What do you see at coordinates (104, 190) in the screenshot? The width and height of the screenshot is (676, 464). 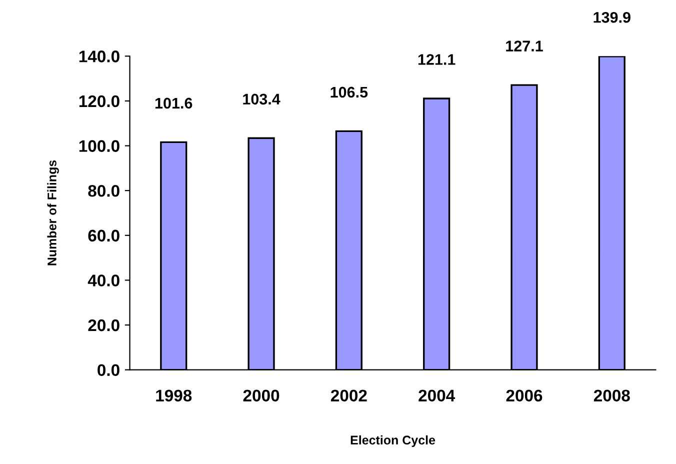 I see `y-tick-label: 80.0` at bounding box center [104, 190].